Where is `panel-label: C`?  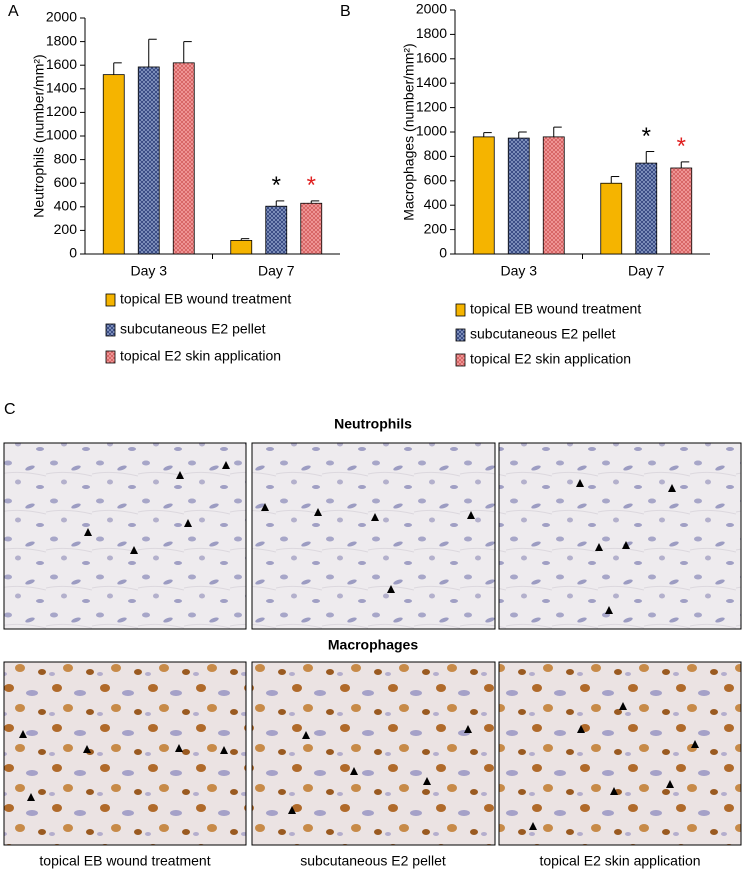 panel-label: C is located at coordinates (10, 409).